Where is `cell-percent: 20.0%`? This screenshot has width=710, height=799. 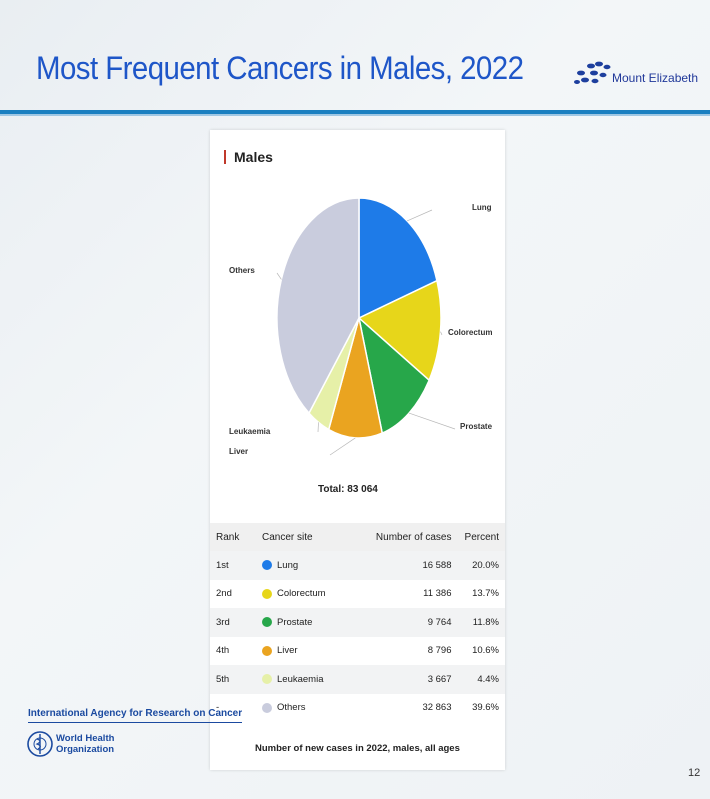 cell-percent: 20.0% is located at coordinates (481, 565).